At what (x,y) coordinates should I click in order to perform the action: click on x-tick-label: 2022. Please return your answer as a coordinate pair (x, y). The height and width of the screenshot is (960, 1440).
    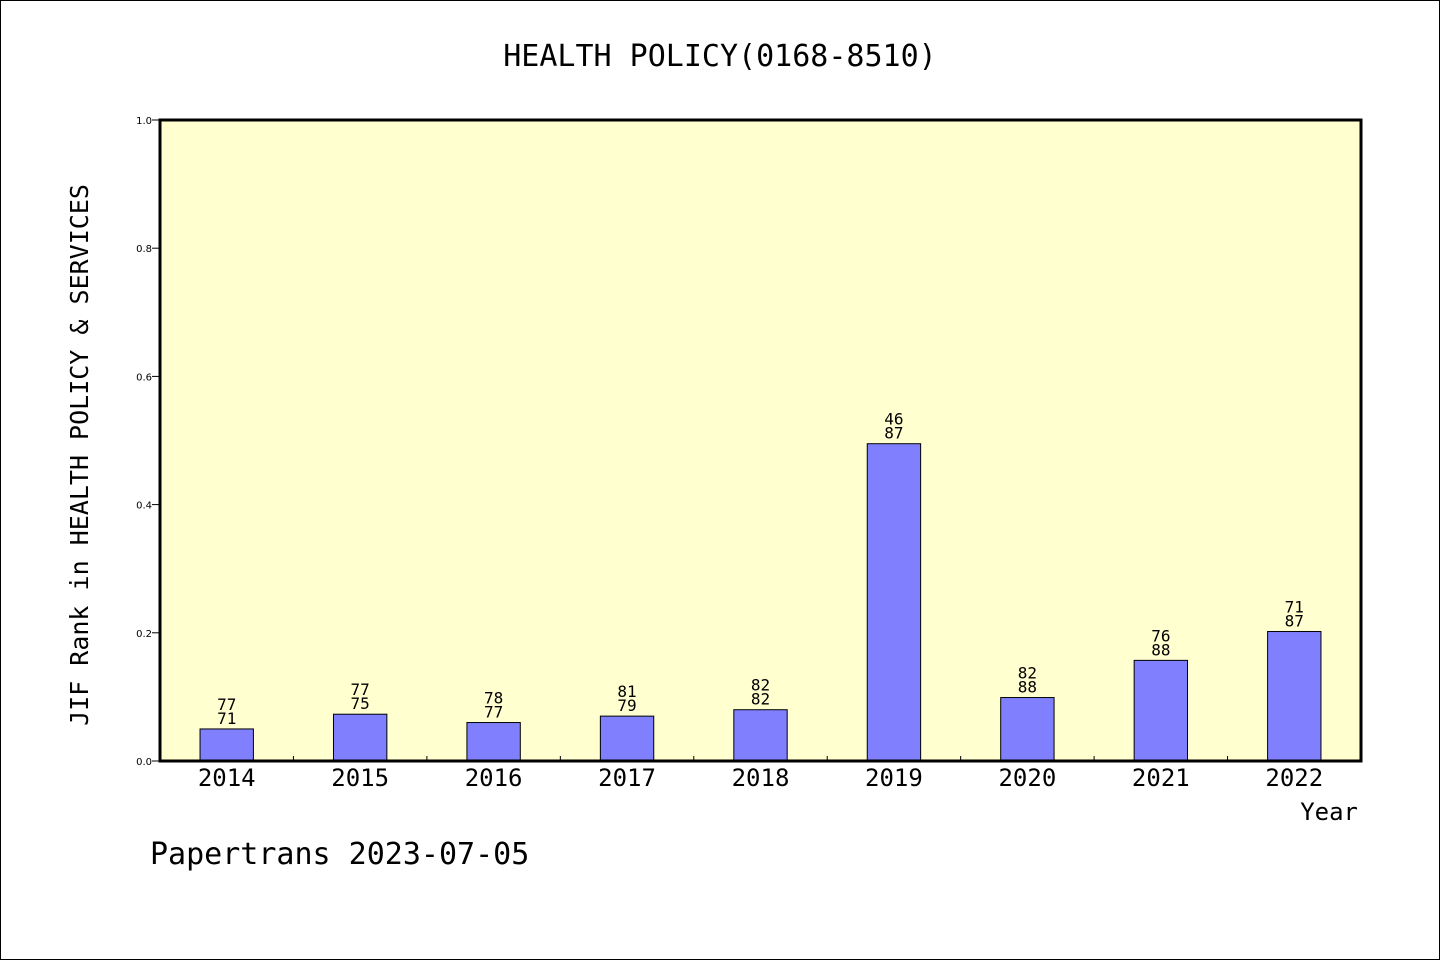
    Looking at the image, I should click on (1294, 778).